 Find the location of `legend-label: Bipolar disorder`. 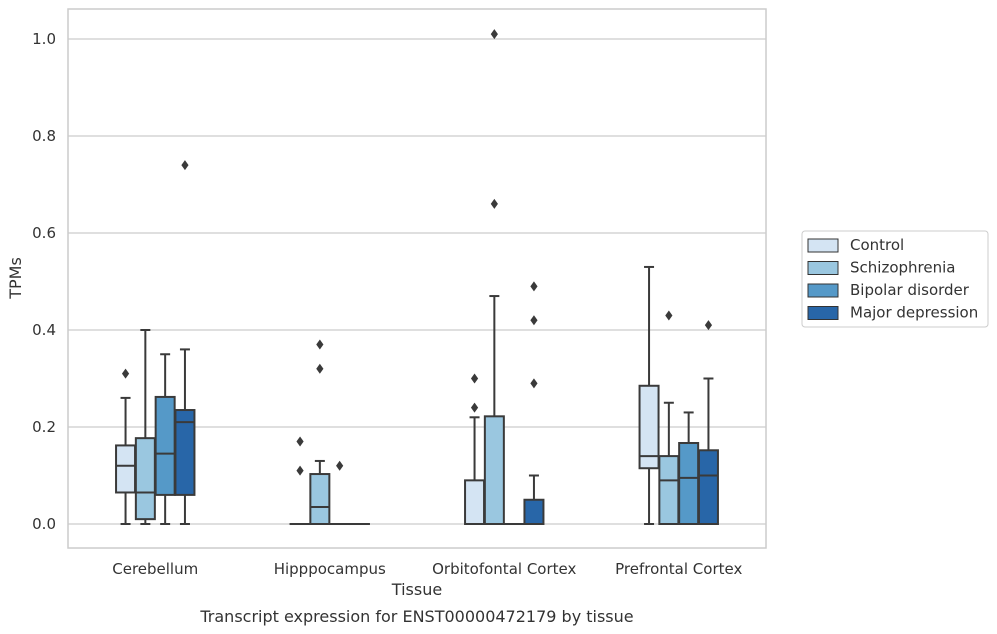

legend-label: Bipolar disorder is located at coordinates (910, 290).